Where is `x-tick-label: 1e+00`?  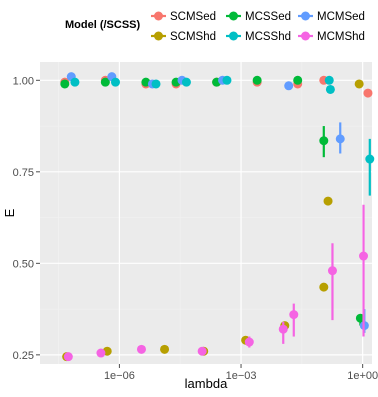
x-tick-label: 1e+00 is located at coordinates (362, 376).